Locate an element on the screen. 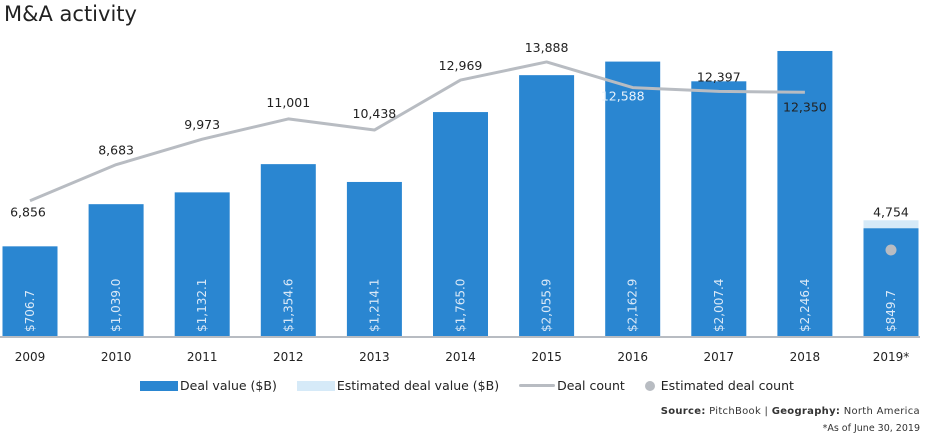 Image resolution: width=938 pixels, height=443 pixels. legend-estimated-deal-count: Estimated deal count is located at coordinates (719, 385).